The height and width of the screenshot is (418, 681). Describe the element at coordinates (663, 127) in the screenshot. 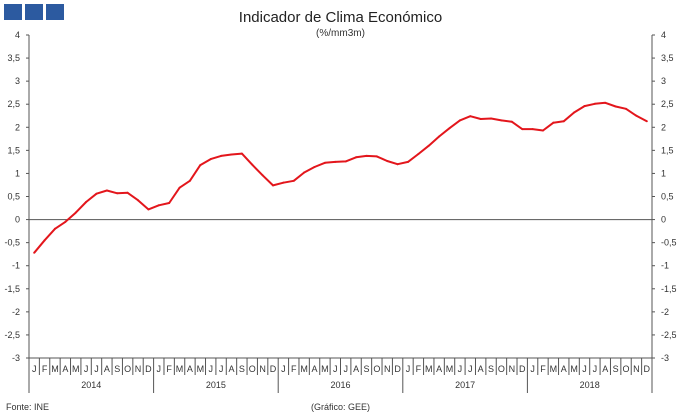

I see `y-tick-label-right: 2` at that location.